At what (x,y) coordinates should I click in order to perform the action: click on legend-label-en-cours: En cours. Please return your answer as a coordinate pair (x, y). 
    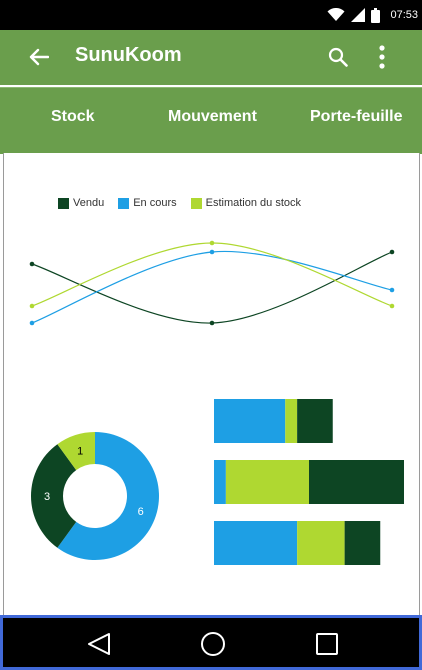
    Looking at the image, I should click on (155, 203).